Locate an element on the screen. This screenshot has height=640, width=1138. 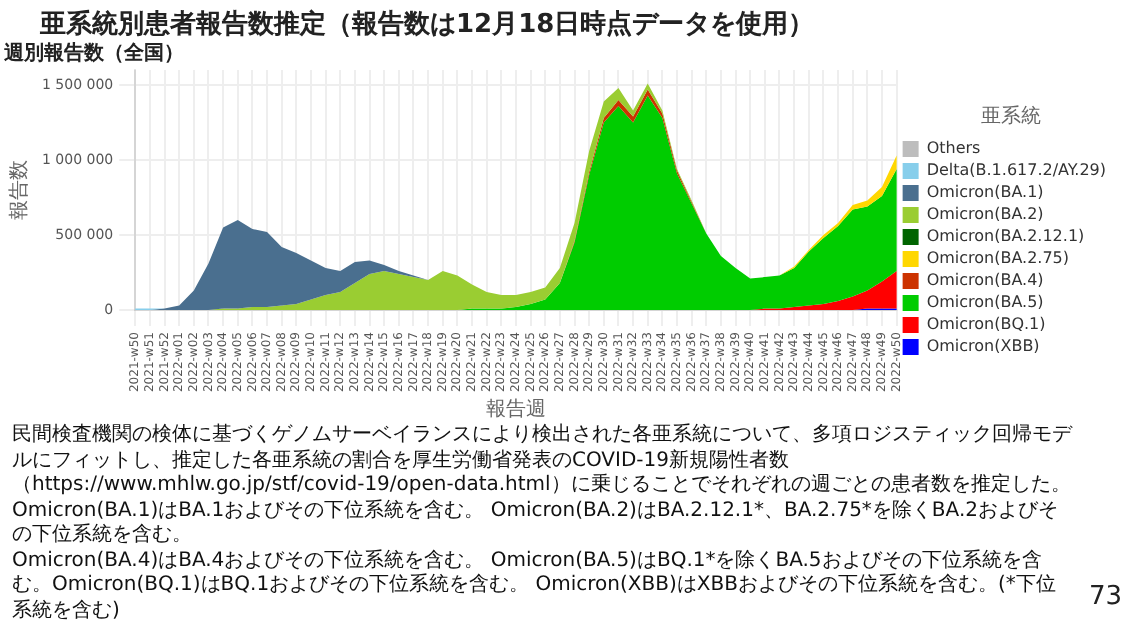
y-axis-title: 報告数 is located at coordinates (19, 190).